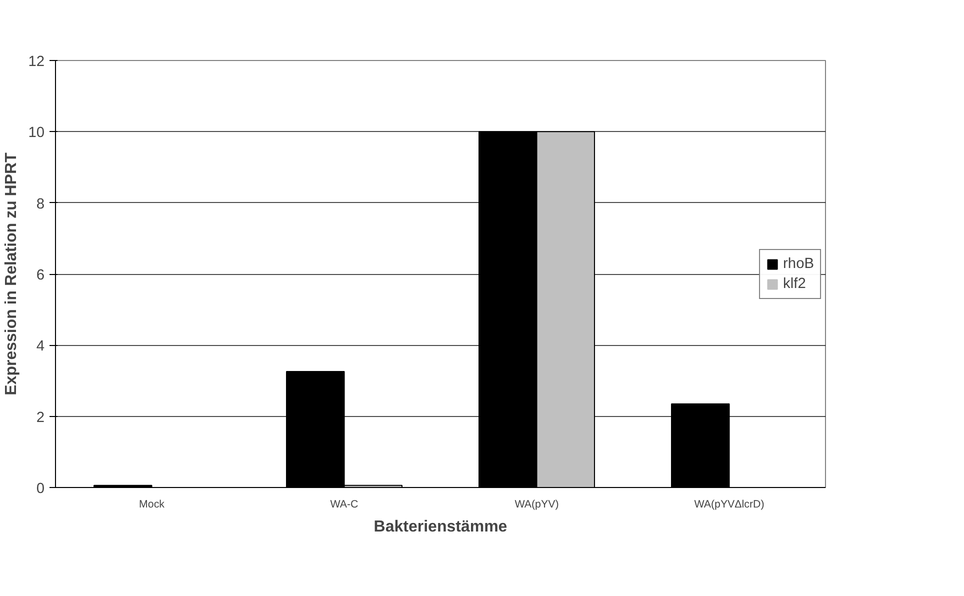 This screenshot has width=964, height=596. Describe the element at coordinates (40, 204) in the screenshot. I see `y-tick-label: 8` at that location.